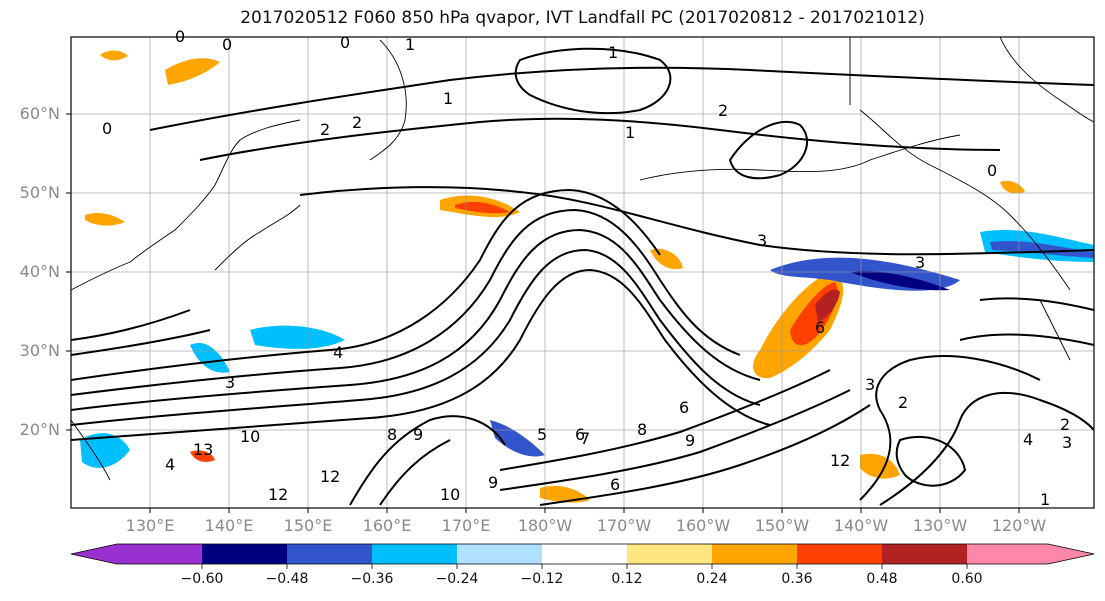  I want to click on colorbar-tick-label: 0.60, so click(967, 579).